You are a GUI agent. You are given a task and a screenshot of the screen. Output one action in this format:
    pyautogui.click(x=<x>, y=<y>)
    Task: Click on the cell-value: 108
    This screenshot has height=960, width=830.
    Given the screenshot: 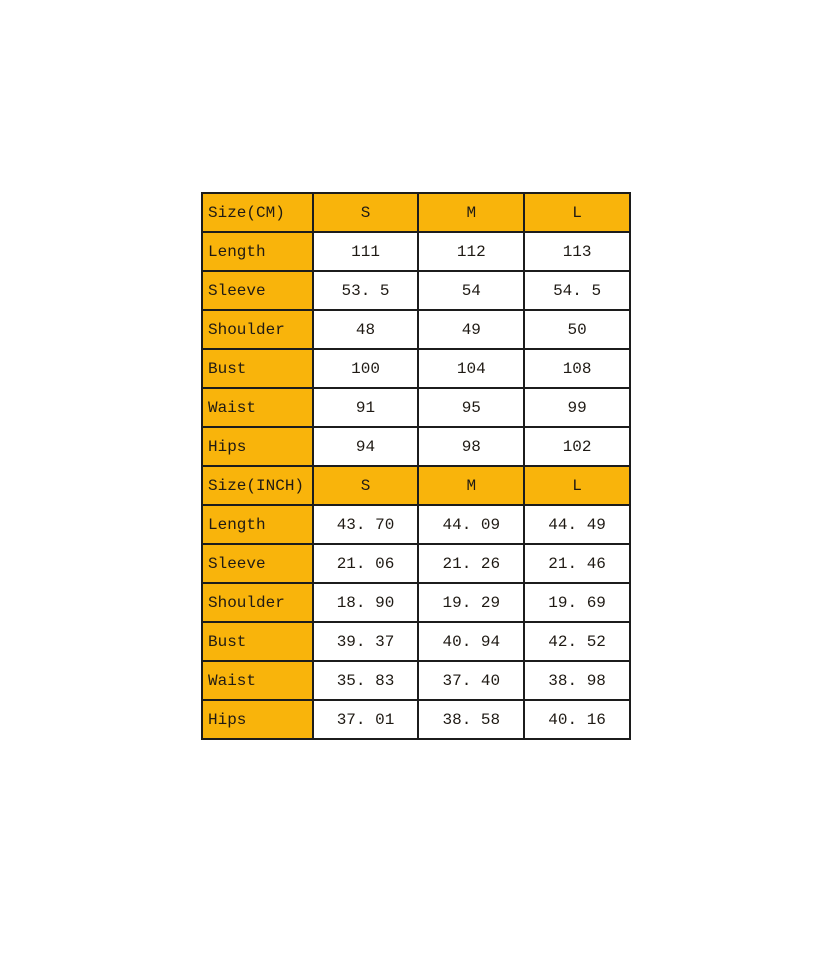 What is the action you would take?
    pyautogui.click(x=577, y=368)
    